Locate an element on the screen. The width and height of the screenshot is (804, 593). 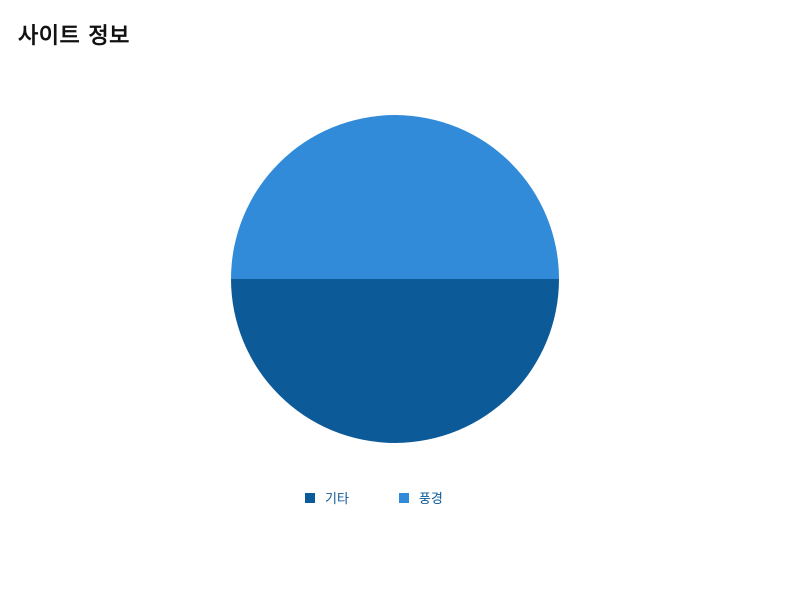
legend-label-1: 풍경 is located at coordinates (430, 499).